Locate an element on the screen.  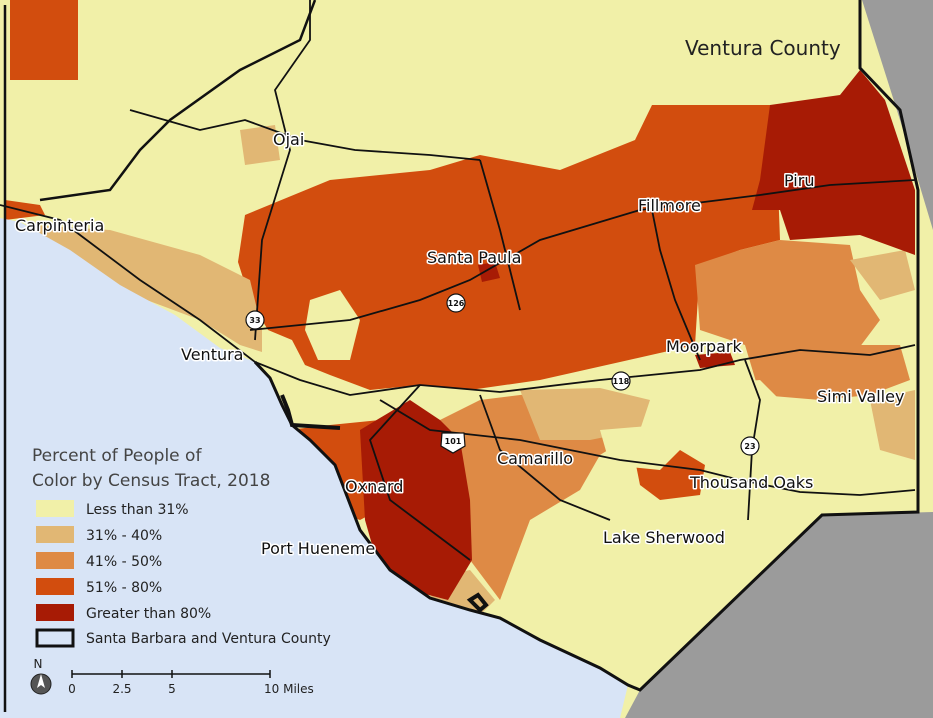
north-arrow: N is located at coordinates (41, 676).